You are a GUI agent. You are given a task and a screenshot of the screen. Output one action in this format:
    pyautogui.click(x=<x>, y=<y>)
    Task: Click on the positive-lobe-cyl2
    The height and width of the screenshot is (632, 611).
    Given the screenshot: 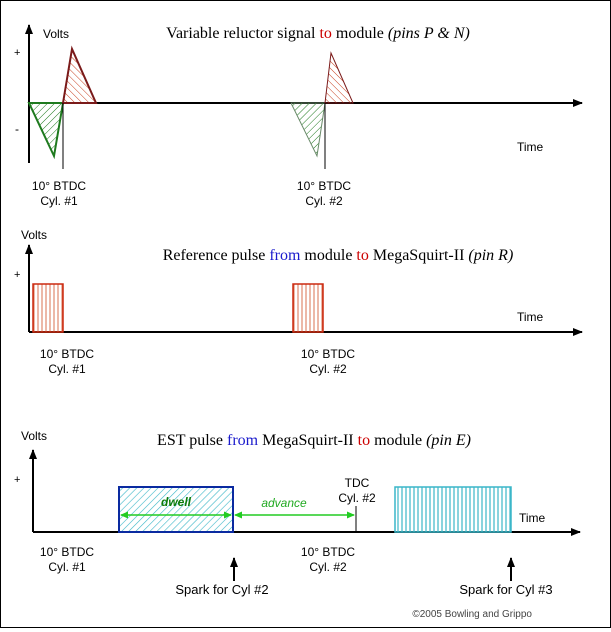 What is the action you would take?
    pyautogui.click(x=339, y=77)
    